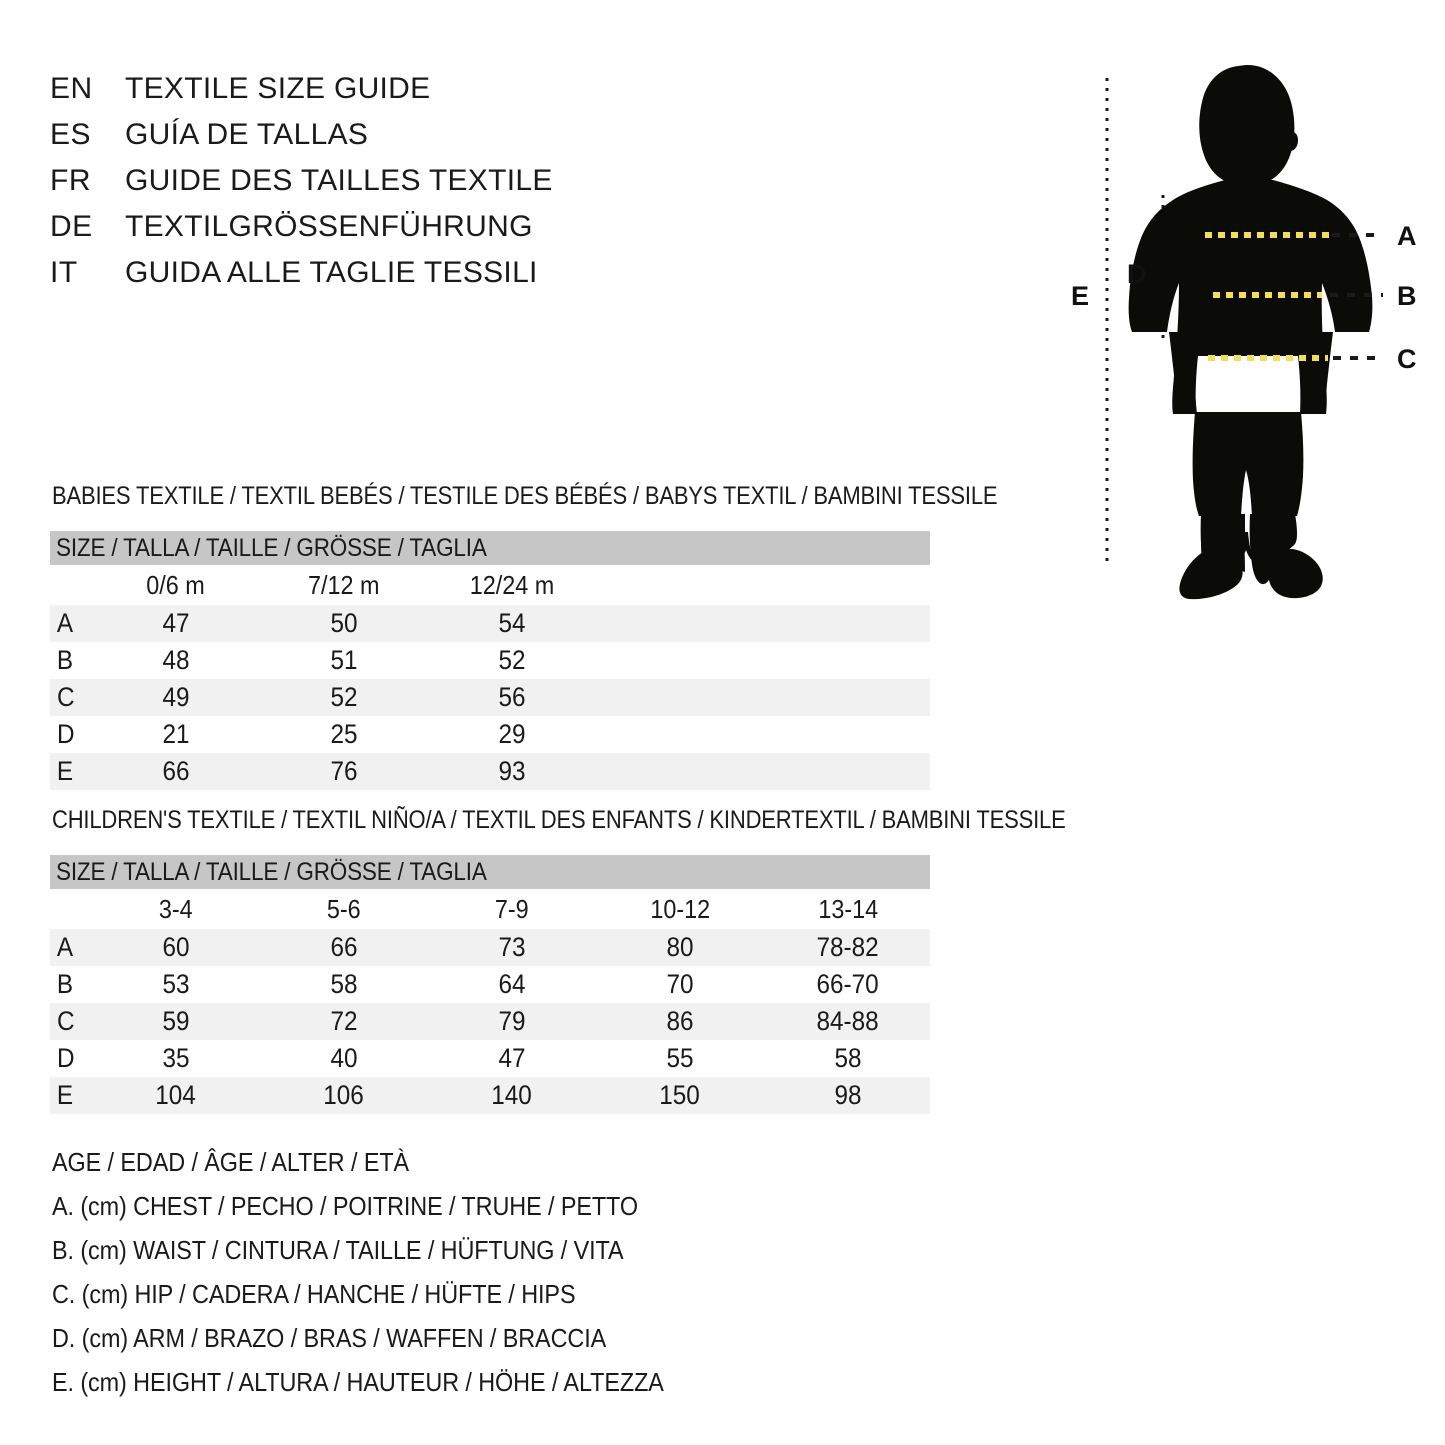 The image size is (1445, 1445). What do you see at coordinates (490, 1021) in the screenshot?
I see `table-row: C 59 72 79 86 84-88` at bounding box center [490, 1021].